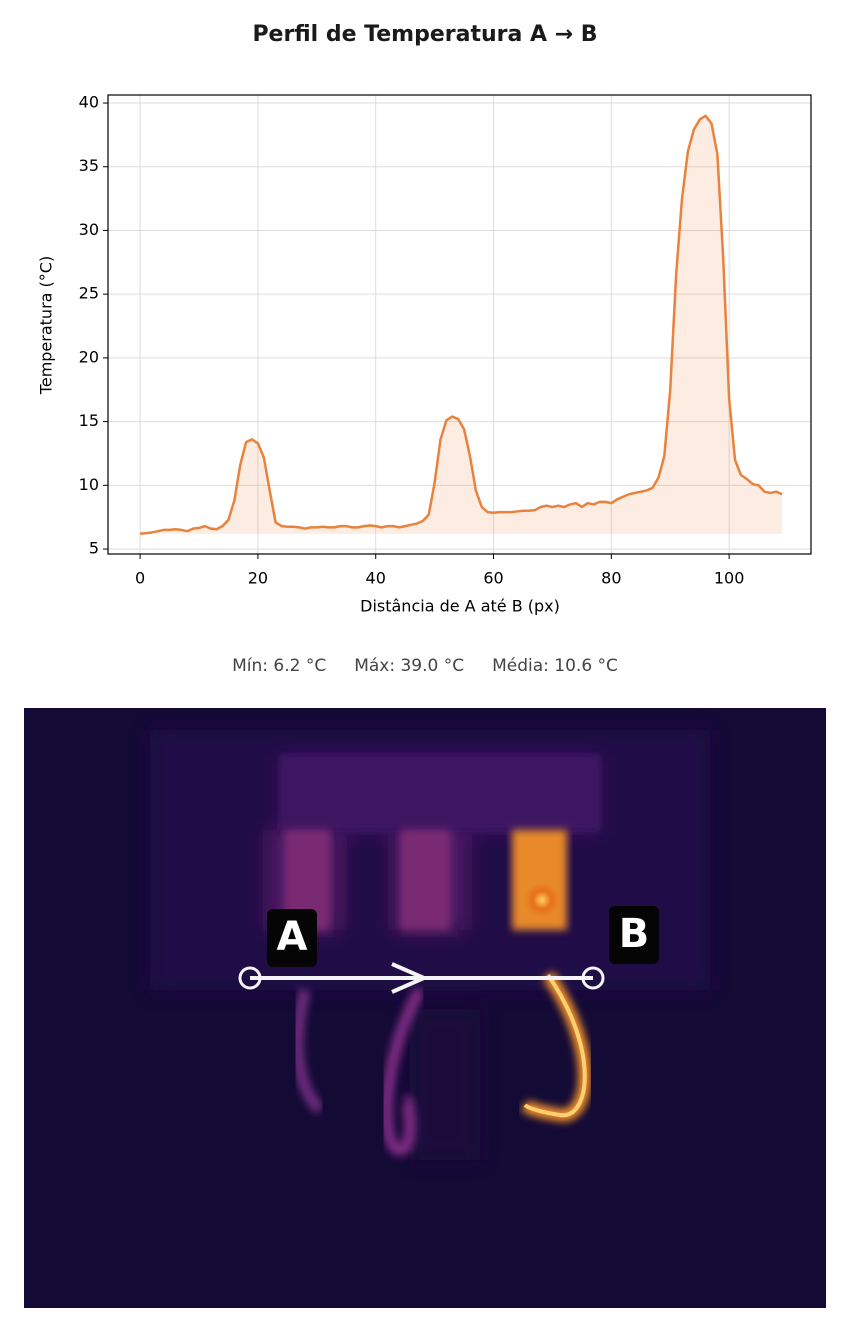 Image resolution: width=850 pixels, height=1331 pixels. What do you see at coordinates (542, 900) in the screenshot?
I see `hot-spot` at bounding box center [542, 900].